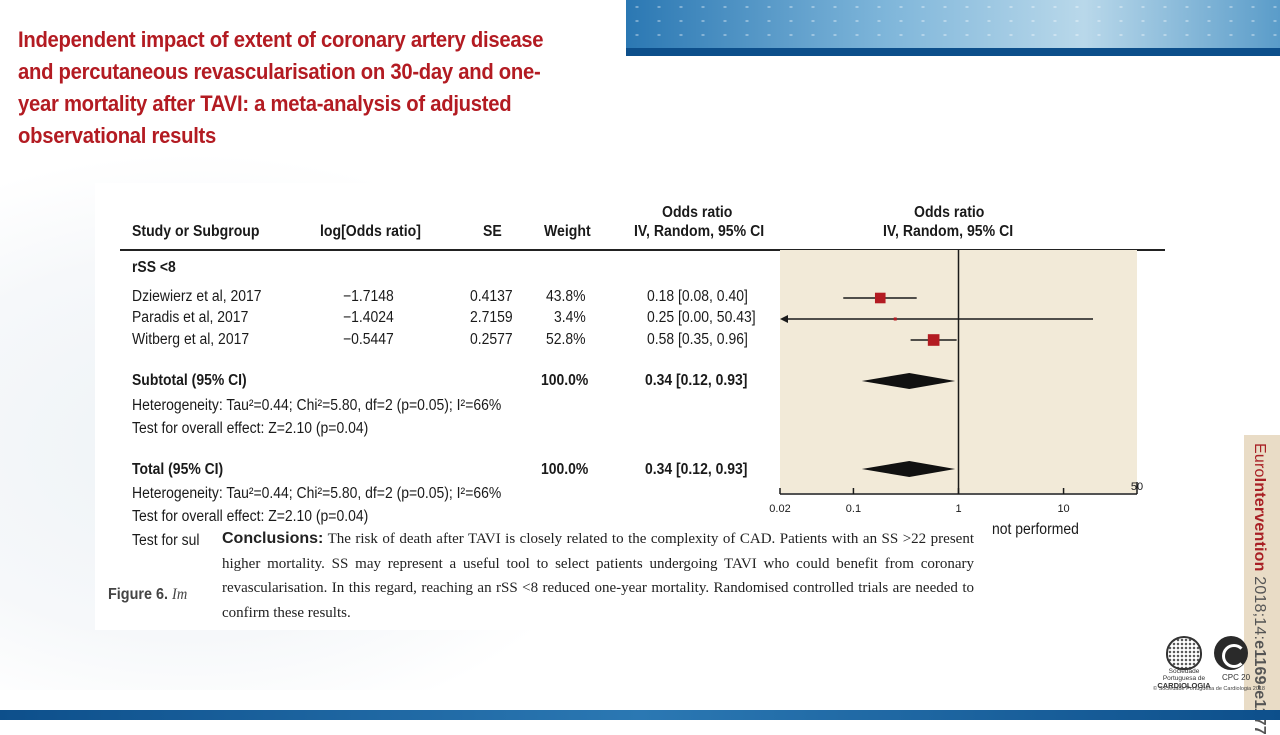  What do you see at coordinates (197, 296) in the screenshot?
I see `study-name: Dziewierz et al, 2017` at bounding box center [197, 296].